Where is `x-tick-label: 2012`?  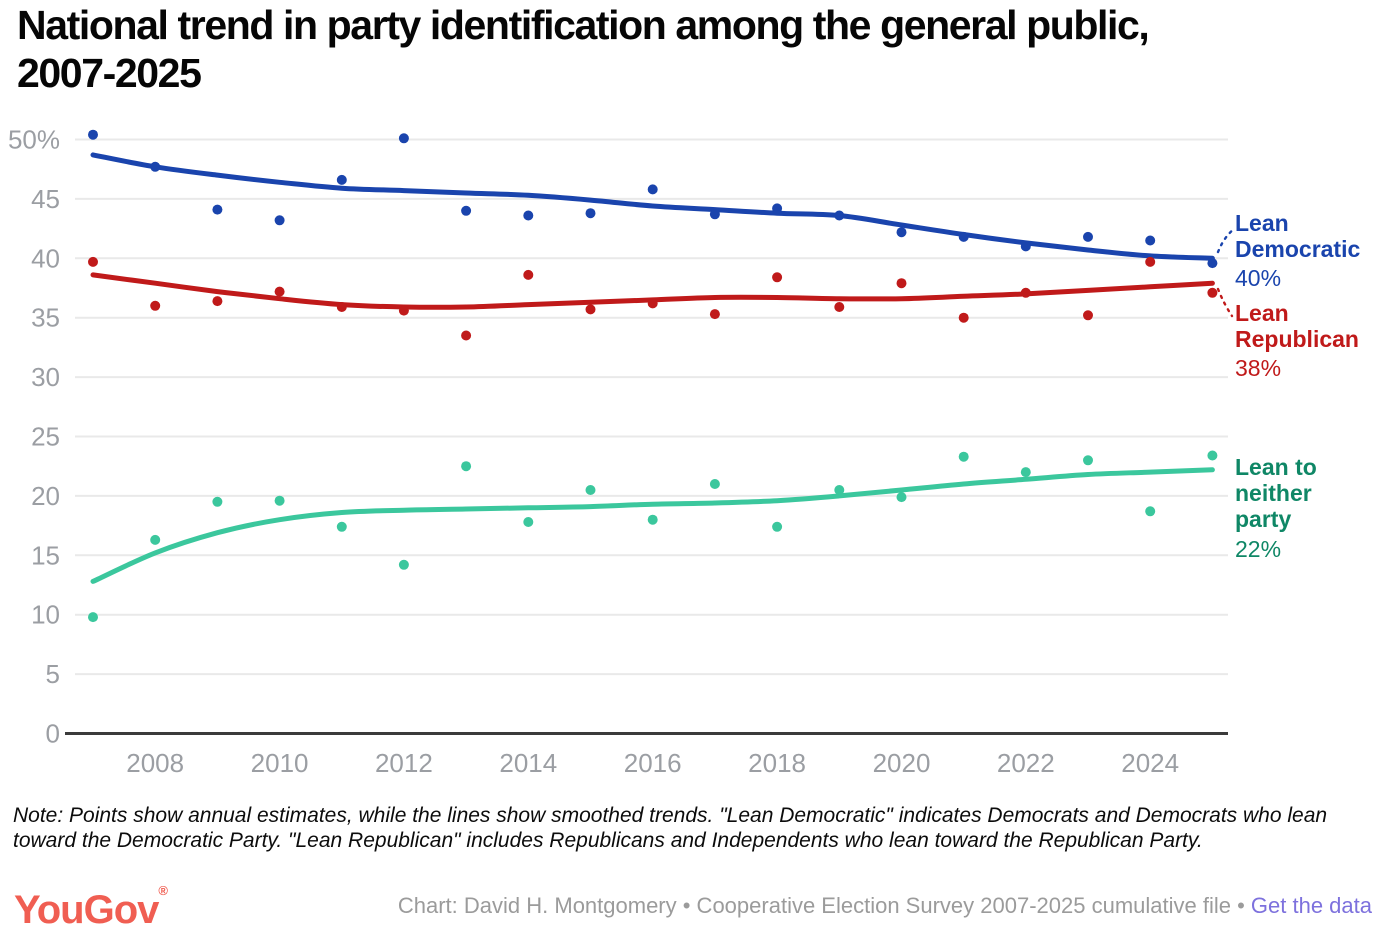
x-tick-label: 2012 is located at coordinates (404, 763).